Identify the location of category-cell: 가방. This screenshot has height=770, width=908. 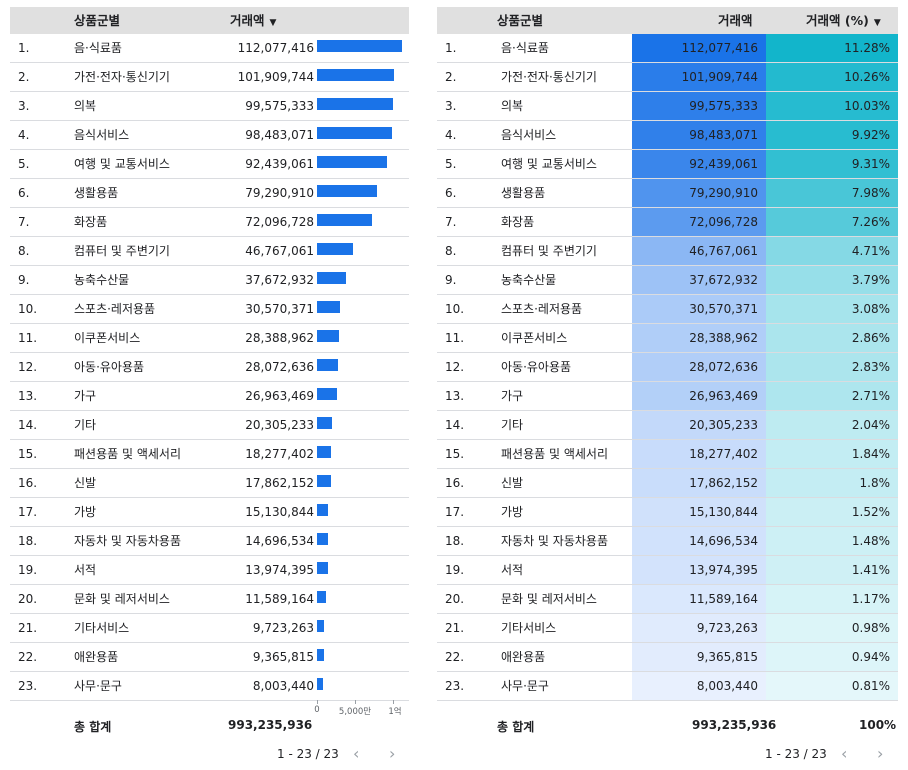
(512, 512).